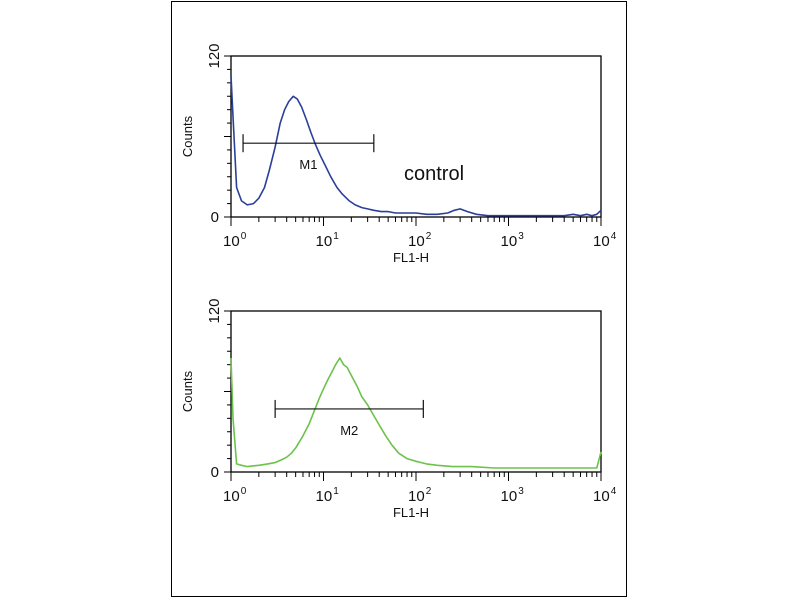  What do you see at coordinates (349, 430) in the screenshot?
I see `gate-label: M2` at bounding box center [349, 430].